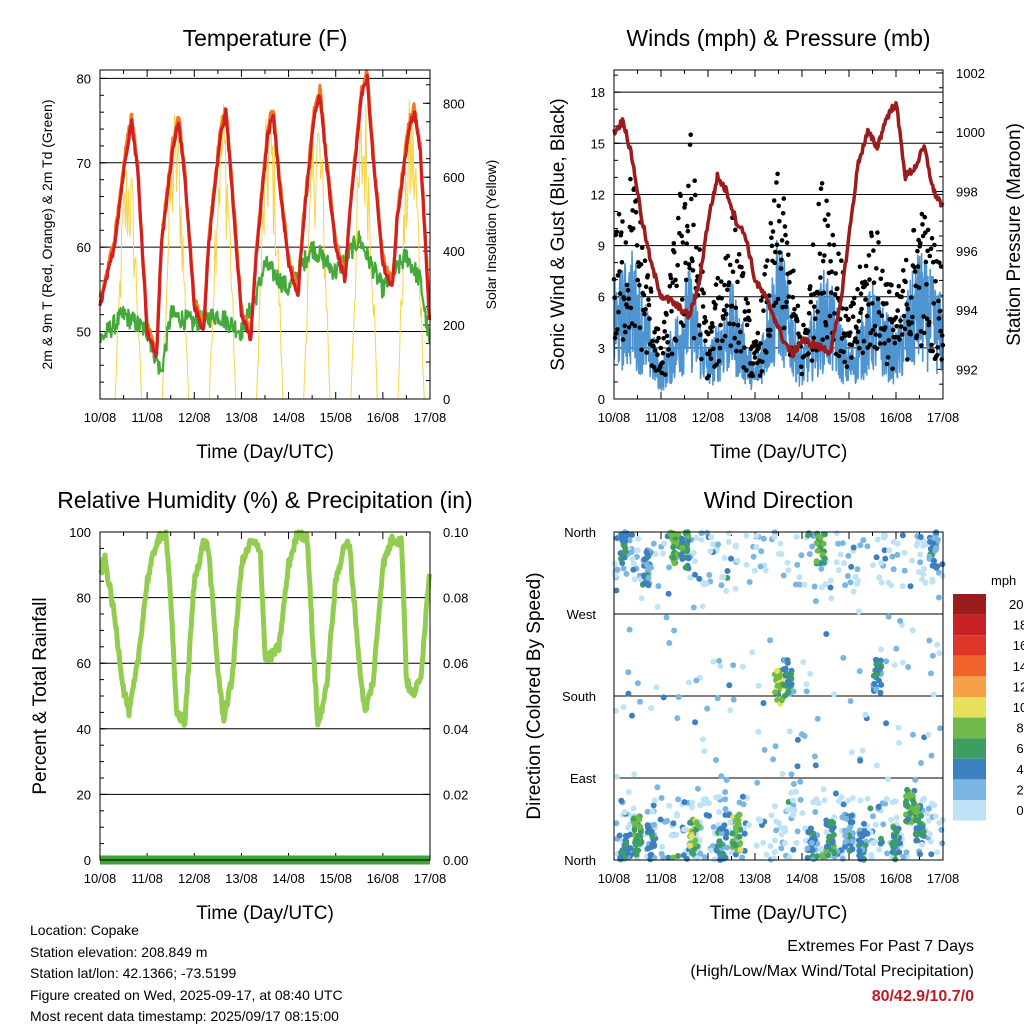 The image size is (1024, 1028). What do you see at coordinates (598, 194) in the screenshot?
I see `y-tick-label: 12` at bounding box center [598, 194].